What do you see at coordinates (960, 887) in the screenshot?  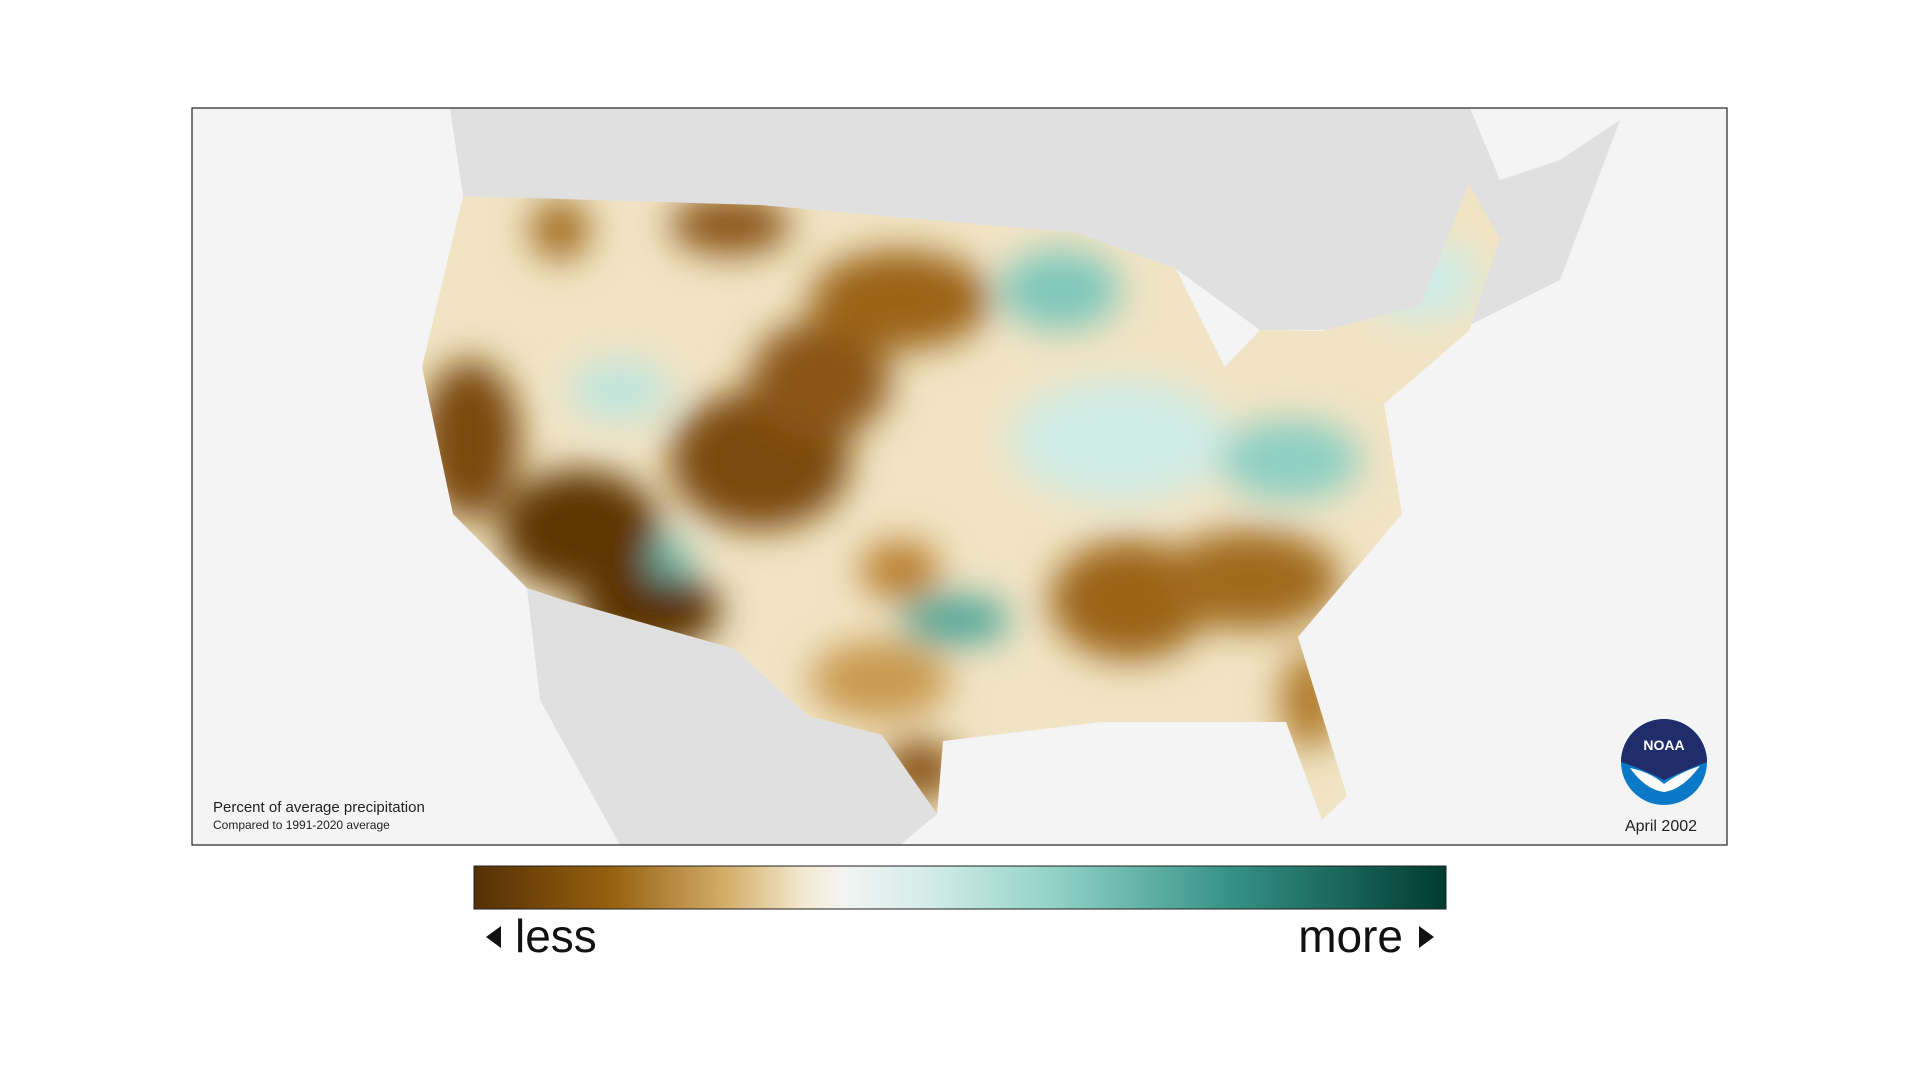 I see `color-bar` at bounding box center [960, 887].